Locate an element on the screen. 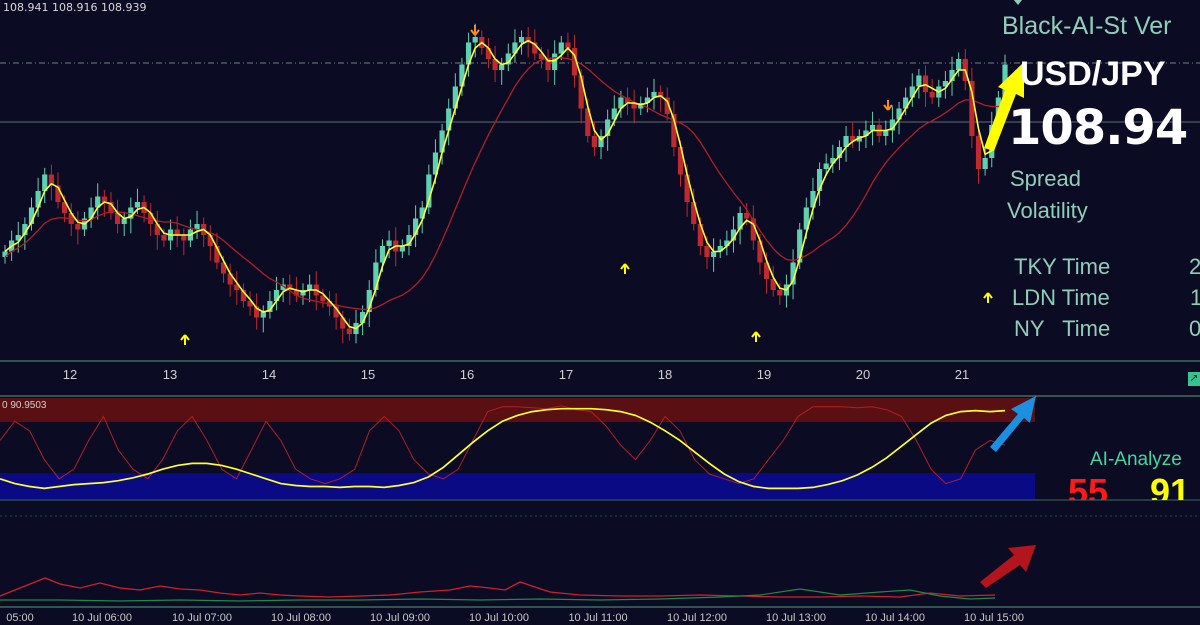 This screenshot has height=625, width=1200. time-tick-label: 05:00 is located at coordinates (20, 618).